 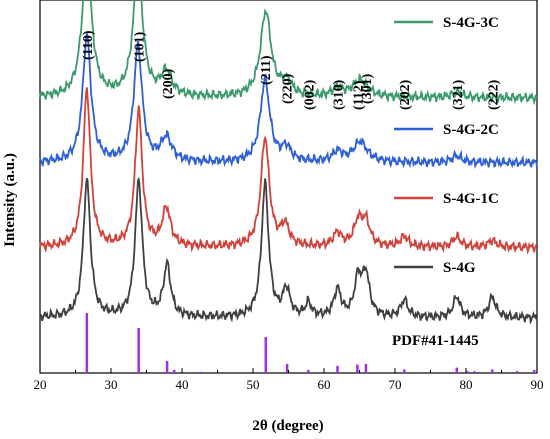 What do you see at coordinates (40, 384) in the screenshot?
I see `x-tick-label: 20` at bounding box center [40, 384].